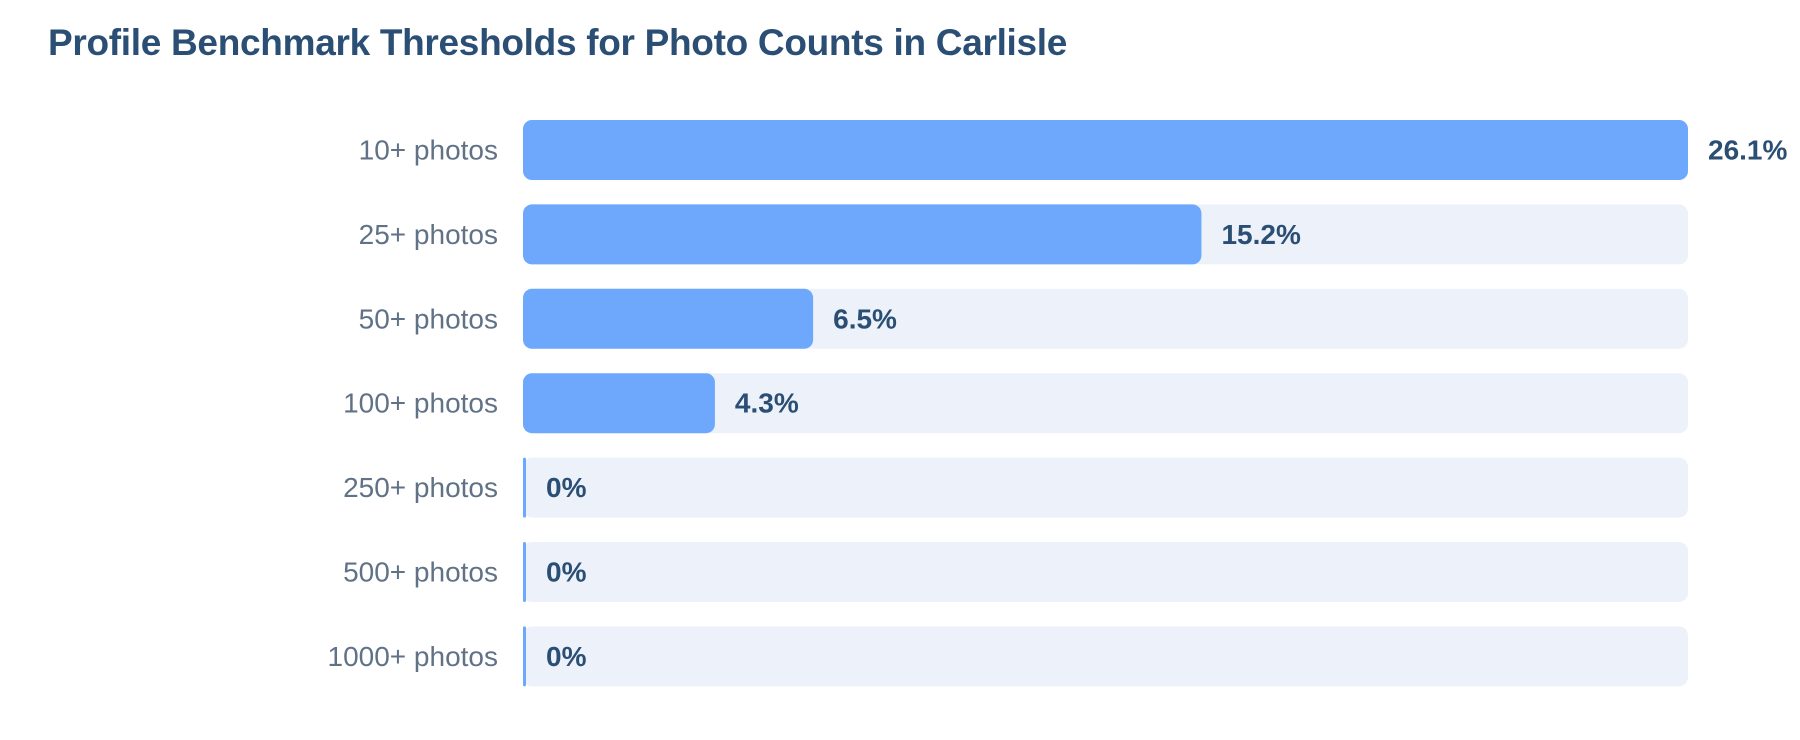 Image resolution: width=1800 pixels, height=740 pixels. I want to click on bar-row: 25+ photos 15.2%, so click(1023, 234).